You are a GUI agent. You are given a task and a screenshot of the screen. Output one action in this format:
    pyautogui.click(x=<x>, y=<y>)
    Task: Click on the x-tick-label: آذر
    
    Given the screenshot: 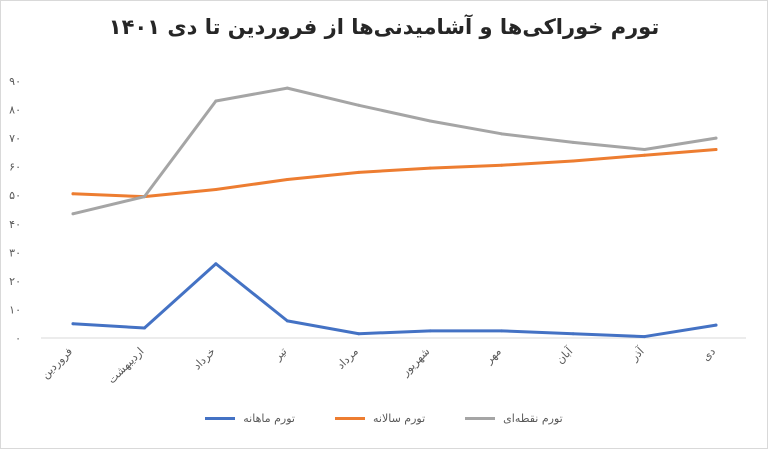 What is the action you would take?
    pyautogui.click(x=637, y=354)
    